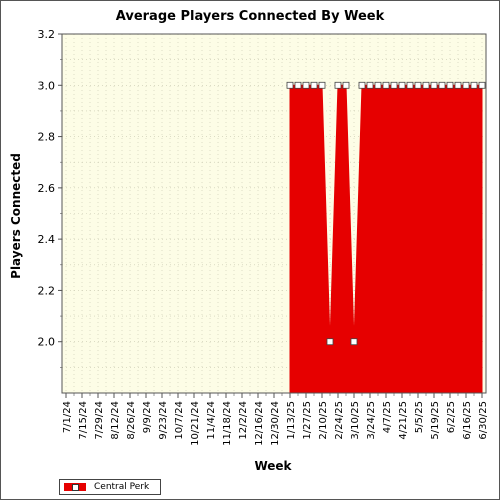  Describe the element at coordinates (115, 420) in the screenshot. I see `x-tick-label: 8/12/24` at that location.